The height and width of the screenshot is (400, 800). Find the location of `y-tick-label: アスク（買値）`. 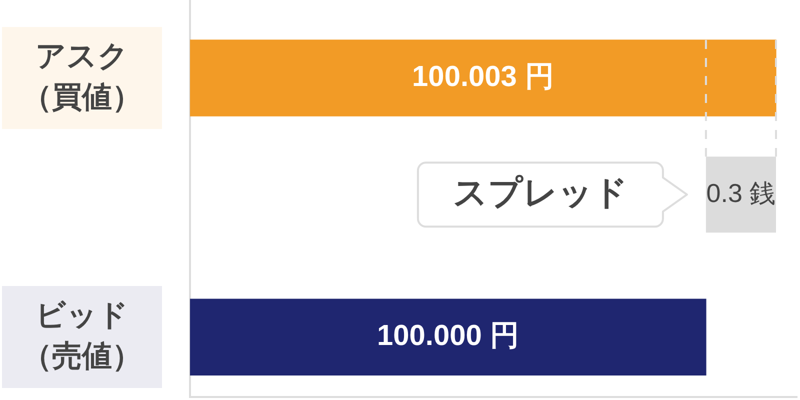

y-tick-label: アスク（買値） is located at coordinates (82, 77).